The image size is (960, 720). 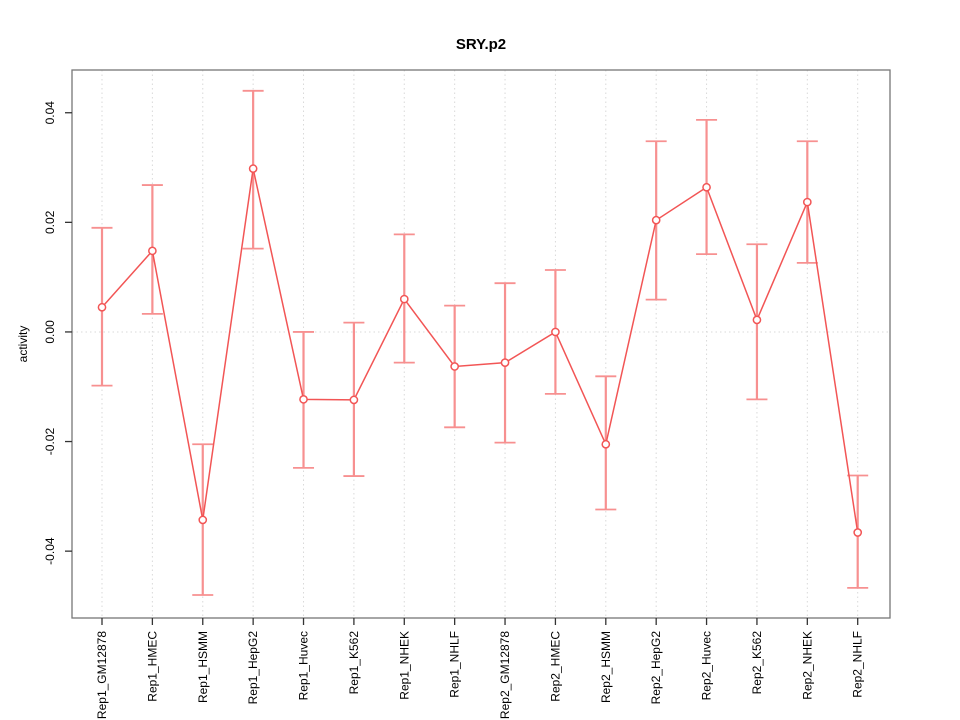 What do you see at coordinates (50, 222) in the screenshot?
I see `y-tick-label: 0.02` at bounding box center [50, 222].